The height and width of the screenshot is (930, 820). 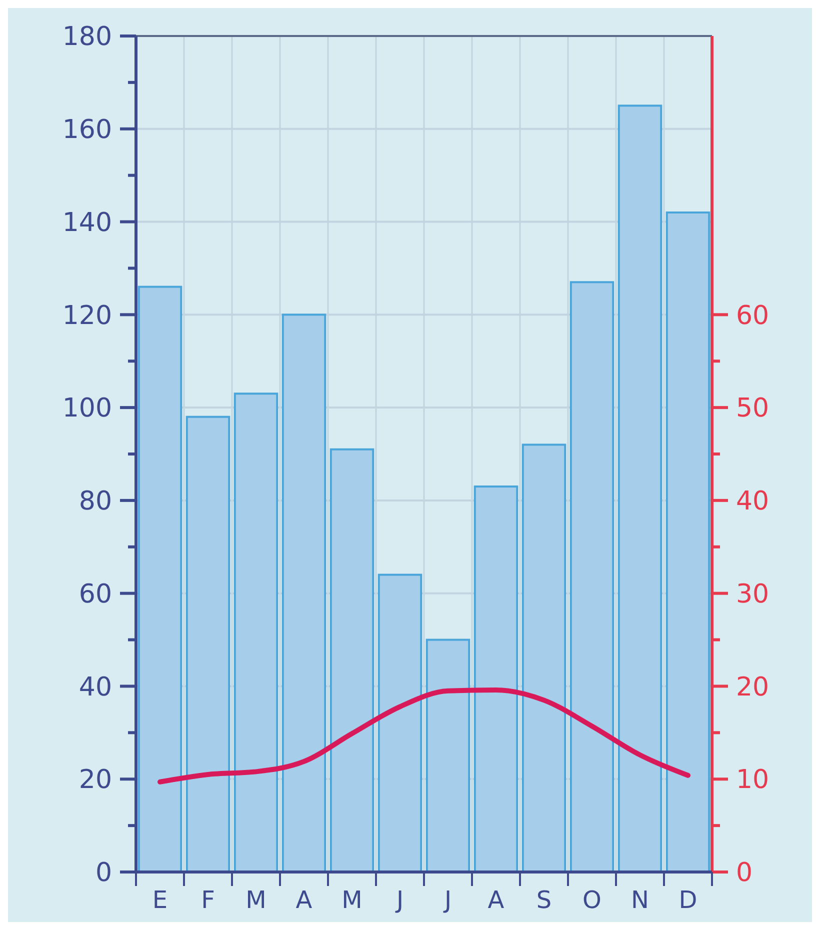 What do you see at coordinates (544, 900) in the screenshot?
I see `x-tick-label: S` at bounding box center [544, 900].